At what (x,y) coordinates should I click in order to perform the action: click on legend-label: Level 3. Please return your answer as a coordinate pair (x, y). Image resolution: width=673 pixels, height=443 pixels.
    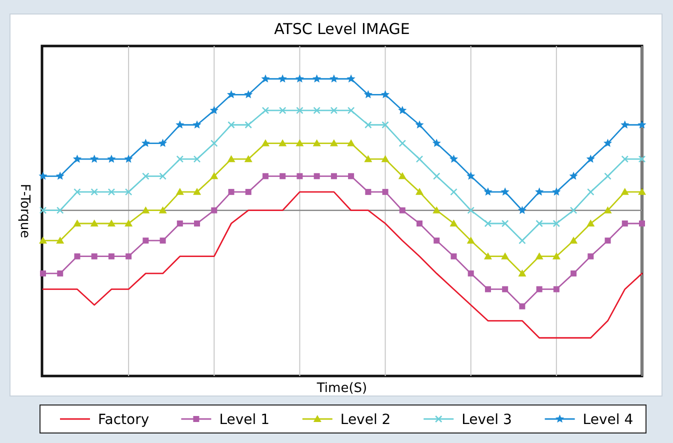
    Looking at the image, I should click on (487, 420).